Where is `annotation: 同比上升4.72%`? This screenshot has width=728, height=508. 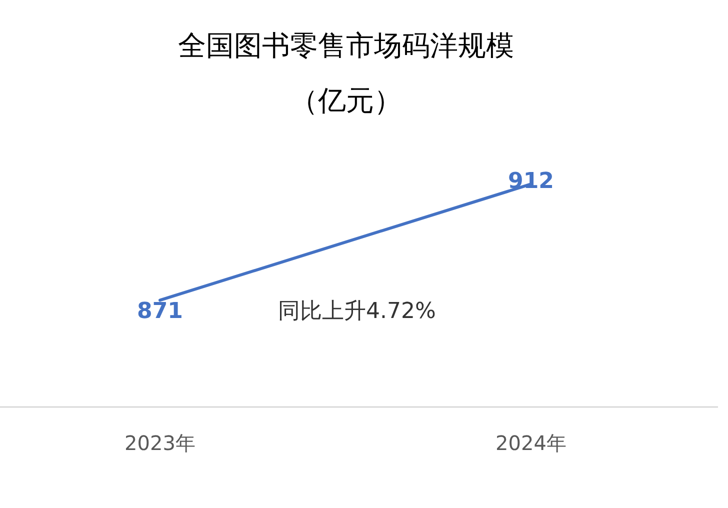
annotation: 同比上升4.72% is located at coordinates (357, 311).